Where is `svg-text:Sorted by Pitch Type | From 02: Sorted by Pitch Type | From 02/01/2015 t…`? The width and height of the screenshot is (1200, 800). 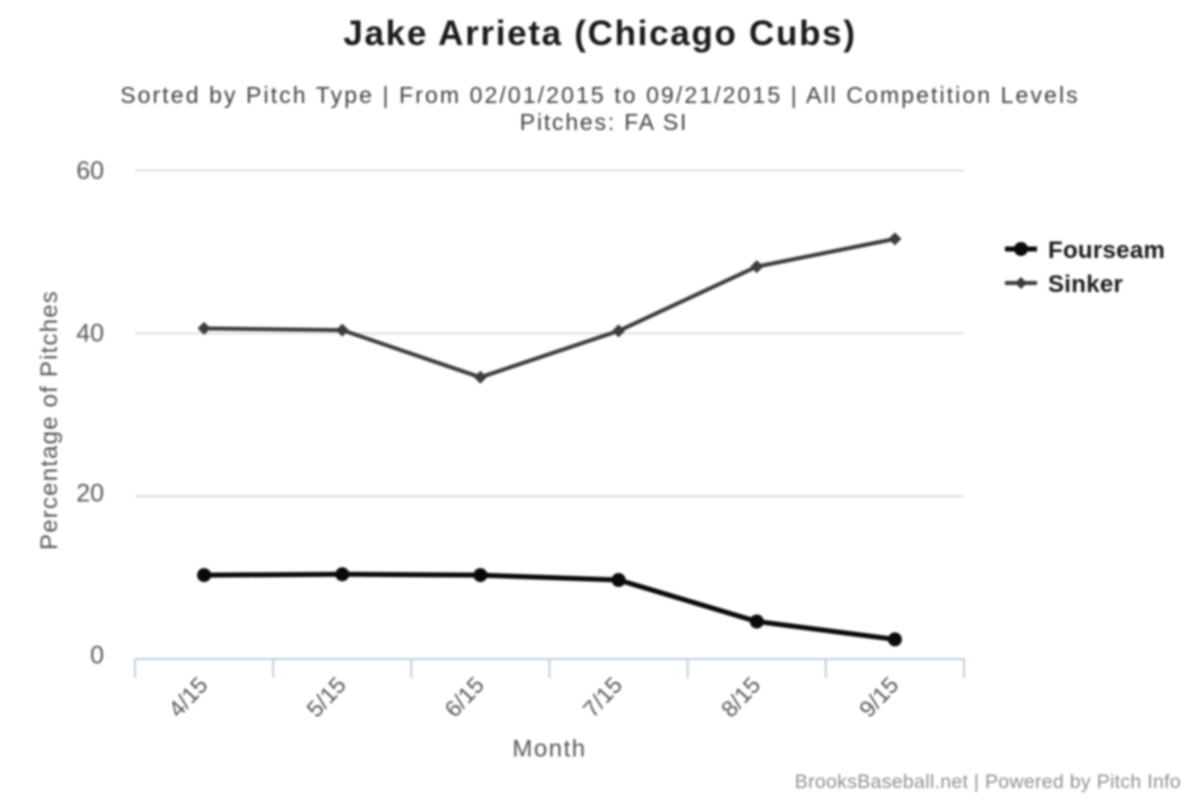 svg-text:Sorted by Pitch Type | From 02: Sorted by Pitch Type | From 02/01/2015 t… is located at coordinates (600, 95).